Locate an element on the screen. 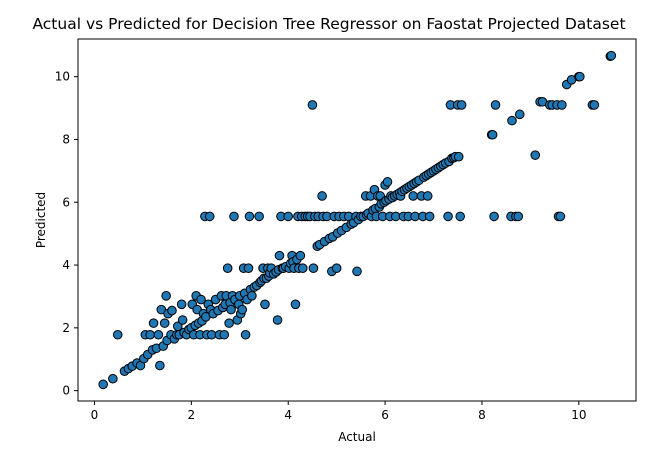 The image size is (656, 455). x-axis-label: Actual is located at coordinates (357, 437).